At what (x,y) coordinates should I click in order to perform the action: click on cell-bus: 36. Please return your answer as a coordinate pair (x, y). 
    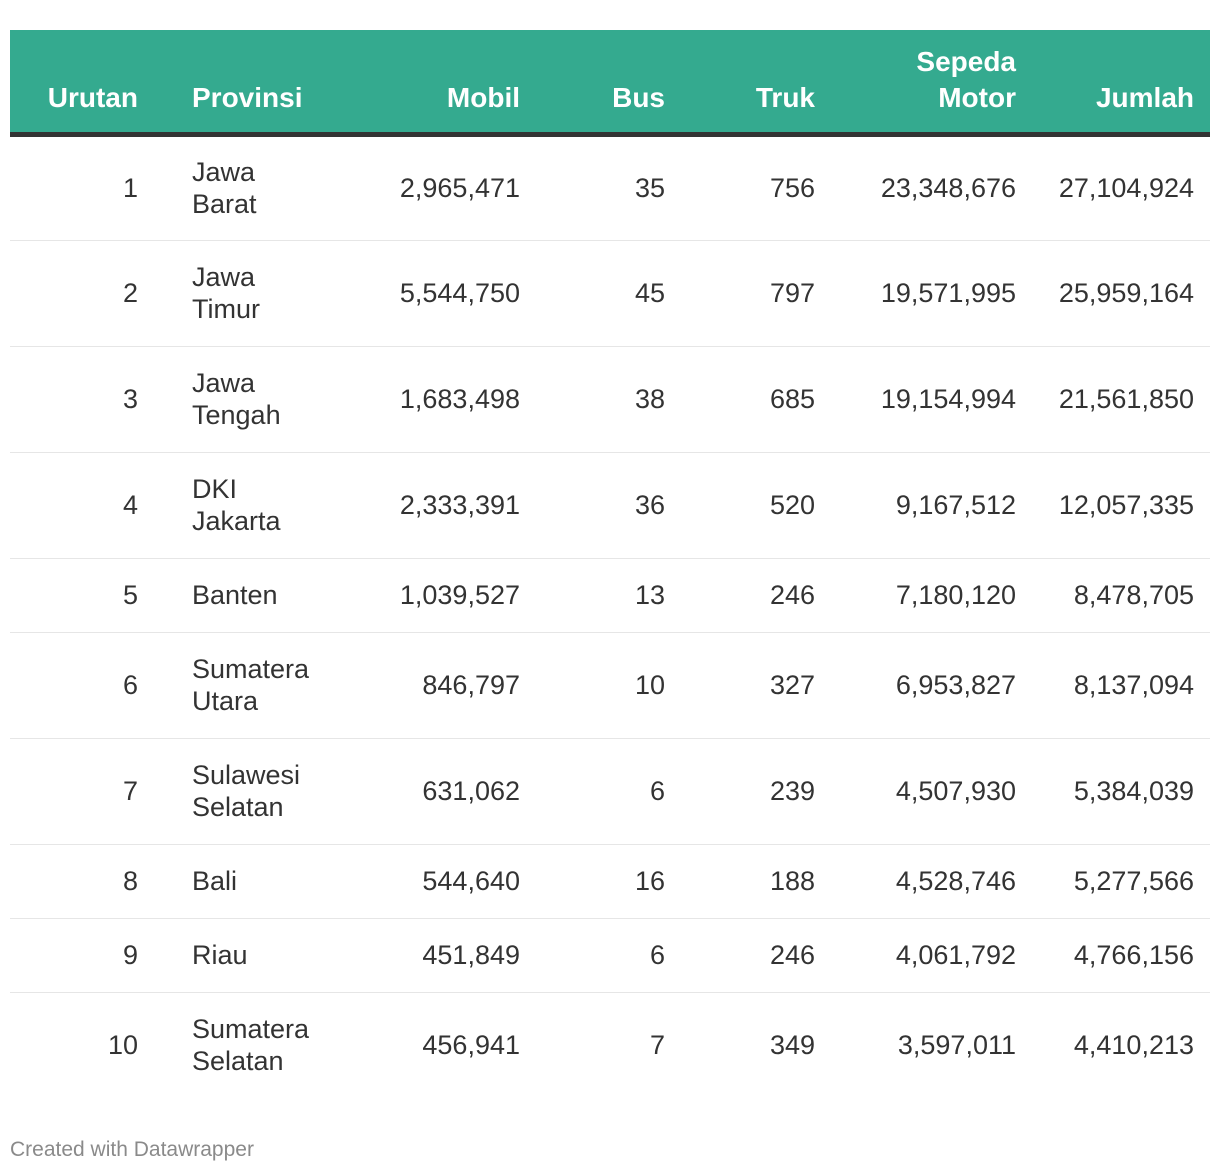
    Looking at the image, I should click on (649, 505).